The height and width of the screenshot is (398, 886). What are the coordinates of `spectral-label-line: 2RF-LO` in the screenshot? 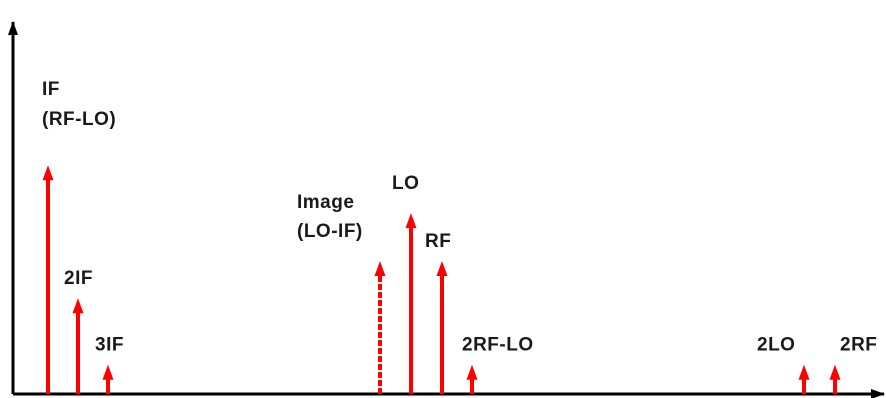 It's located at (498, 345).